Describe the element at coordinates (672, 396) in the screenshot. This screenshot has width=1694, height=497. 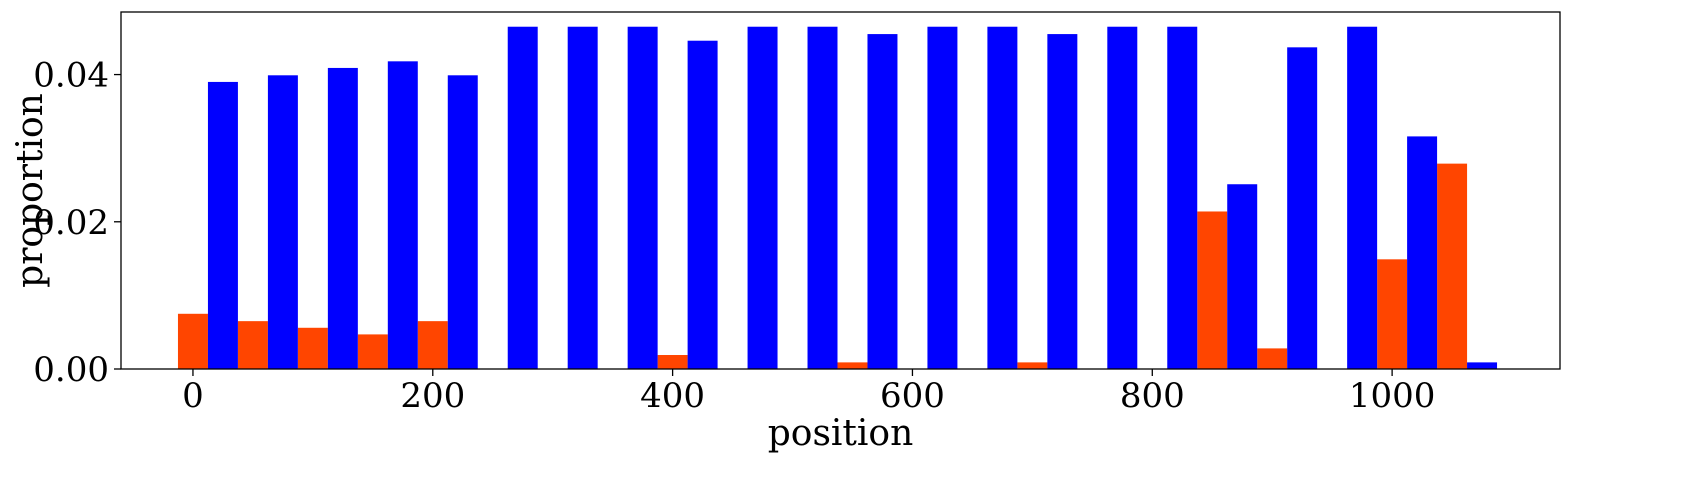
I see `x-tick-label: 400` at that location.